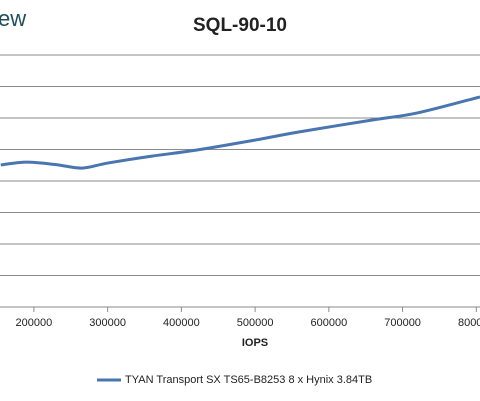  I want to click on x-tick-label: 200000, so click(34, 323).